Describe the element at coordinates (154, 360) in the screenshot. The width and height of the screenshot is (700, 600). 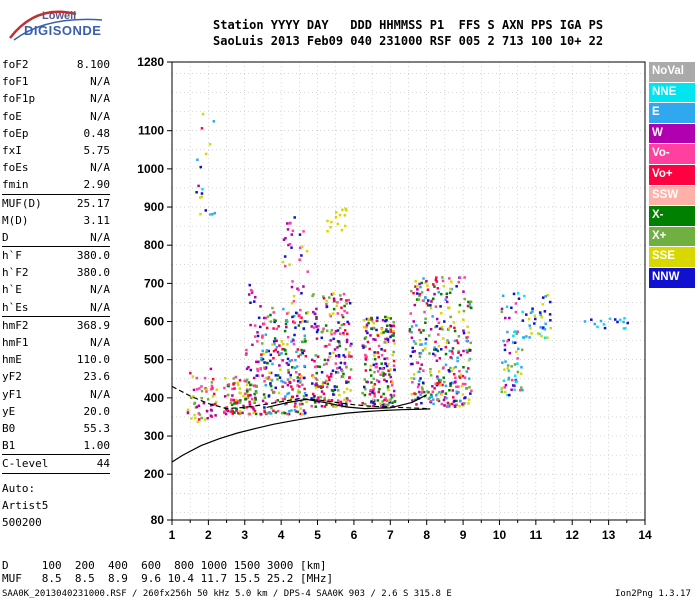
I see `y-tick-label: 500` at that location.